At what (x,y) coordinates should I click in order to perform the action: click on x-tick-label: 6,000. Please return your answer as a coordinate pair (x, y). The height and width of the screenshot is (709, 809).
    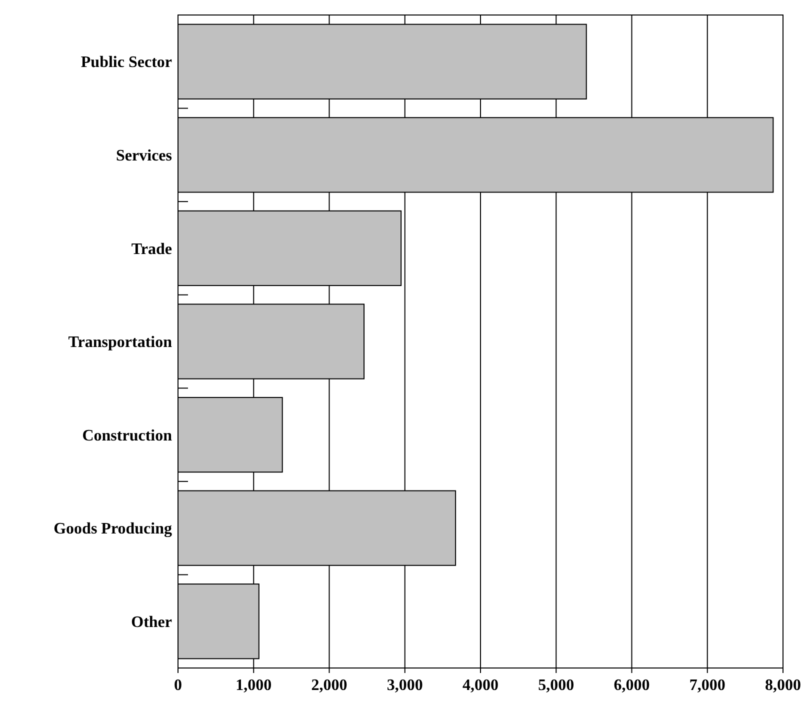
    Looking at the image, I should click on (632, 685).